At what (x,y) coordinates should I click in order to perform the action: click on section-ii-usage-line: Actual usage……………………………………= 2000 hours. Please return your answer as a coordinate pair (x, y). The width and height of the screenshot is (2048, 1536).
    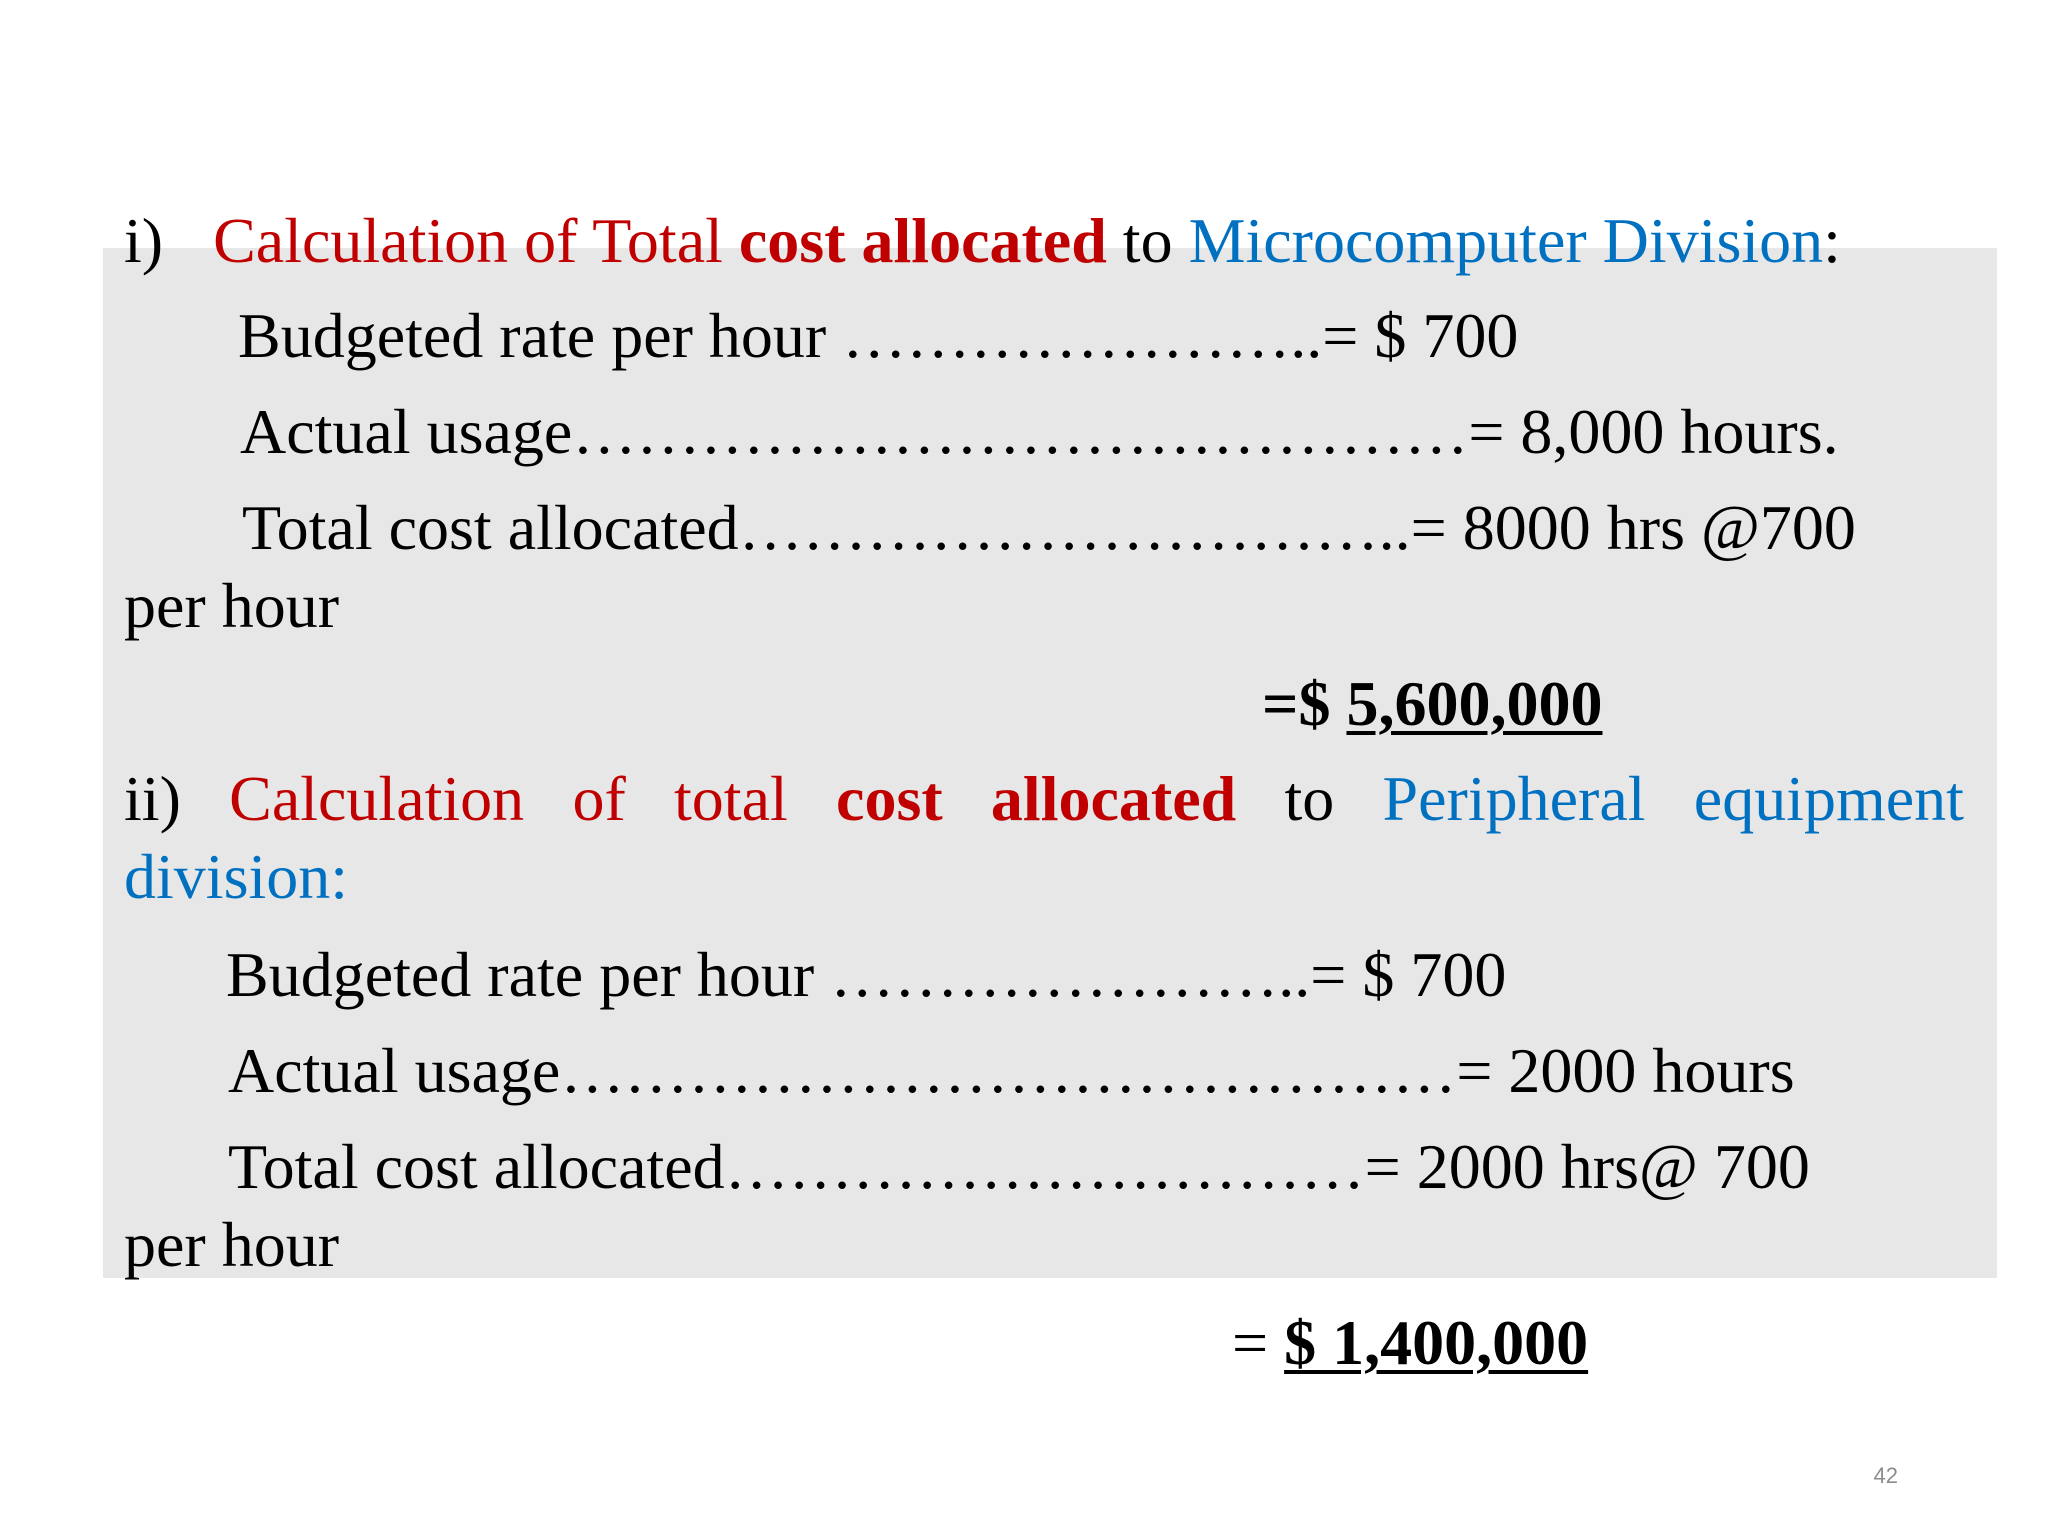
    Looking at the image, I should click on (1011, 1070).